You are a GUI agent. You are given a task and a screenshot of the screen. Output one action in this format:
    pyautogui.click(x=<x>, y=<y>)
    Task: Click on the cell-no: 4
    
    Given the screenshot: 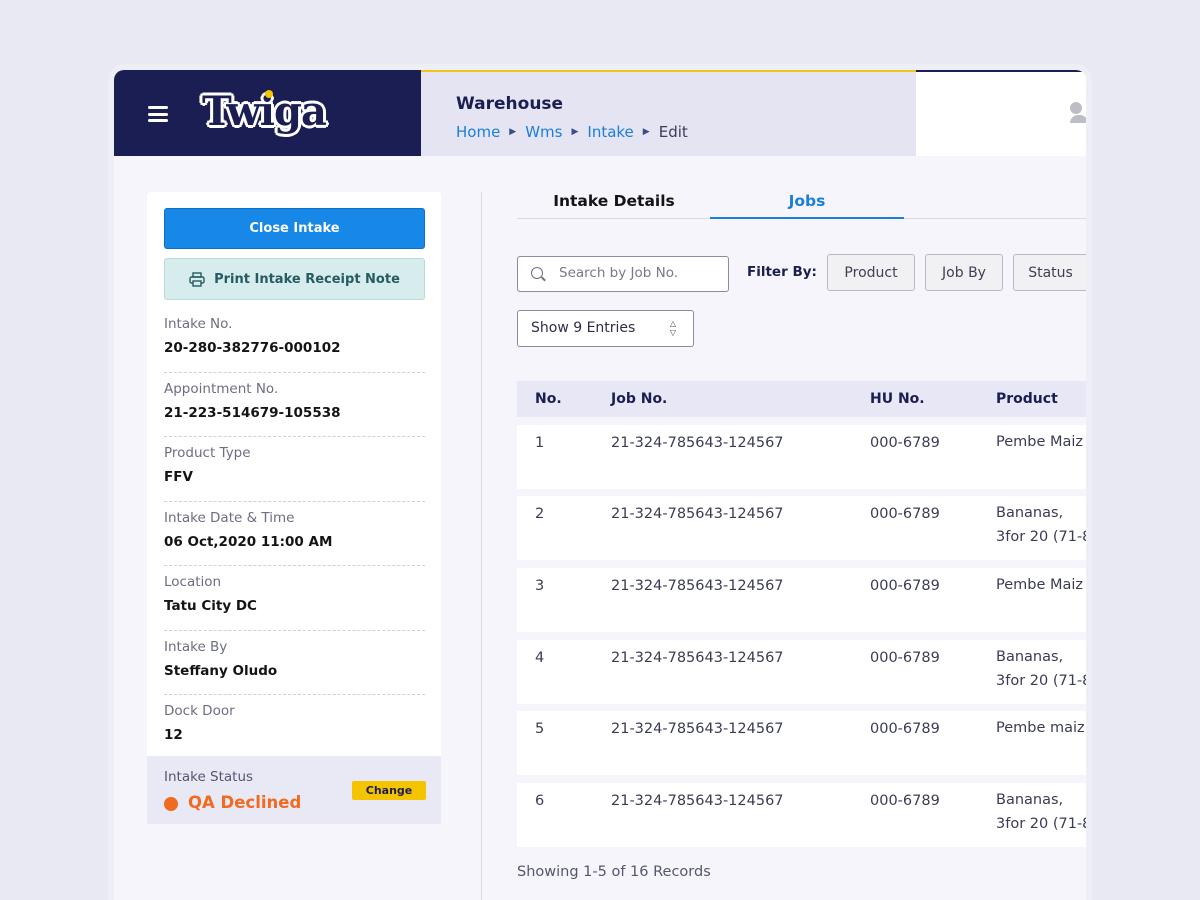 What is the action you would take?
    pyautogui.click(x=540, y=657)
    